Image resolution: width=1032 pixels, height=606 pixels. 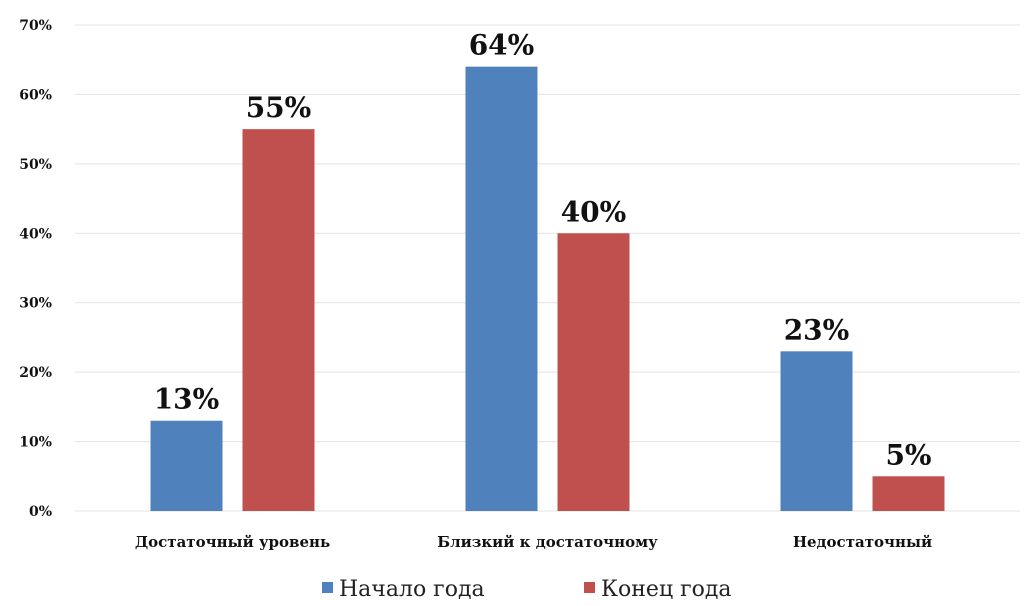 What do you see at coordinates (187, 399) in the screenshot?
I see `data-label: 13%` at bounding box center [187, 399].